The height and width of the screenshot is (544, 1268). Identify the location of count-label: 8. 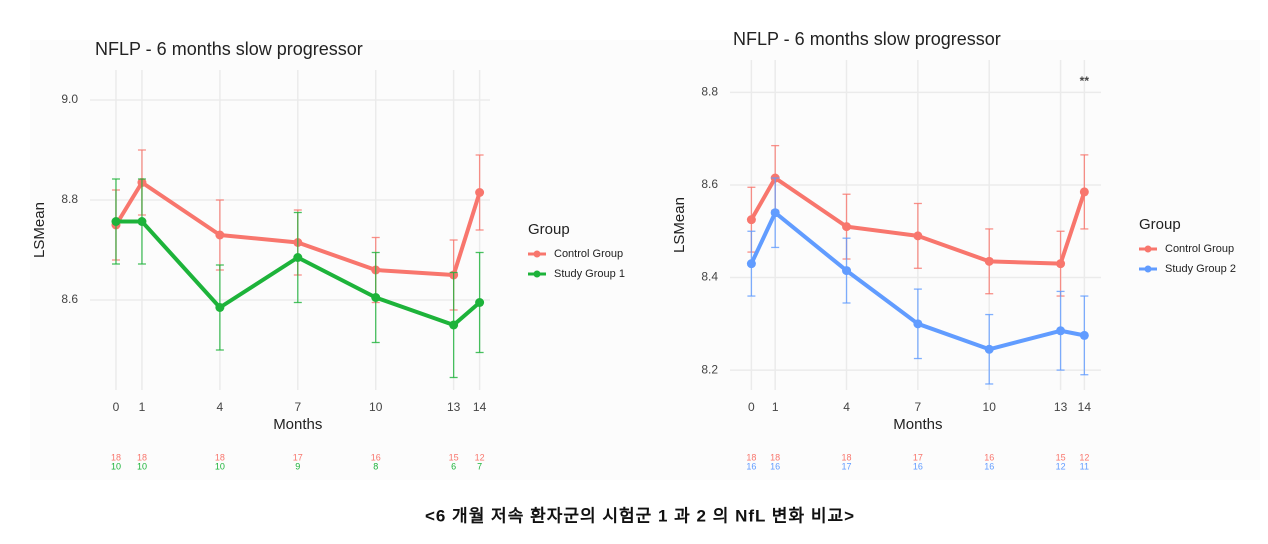
(375, 466).